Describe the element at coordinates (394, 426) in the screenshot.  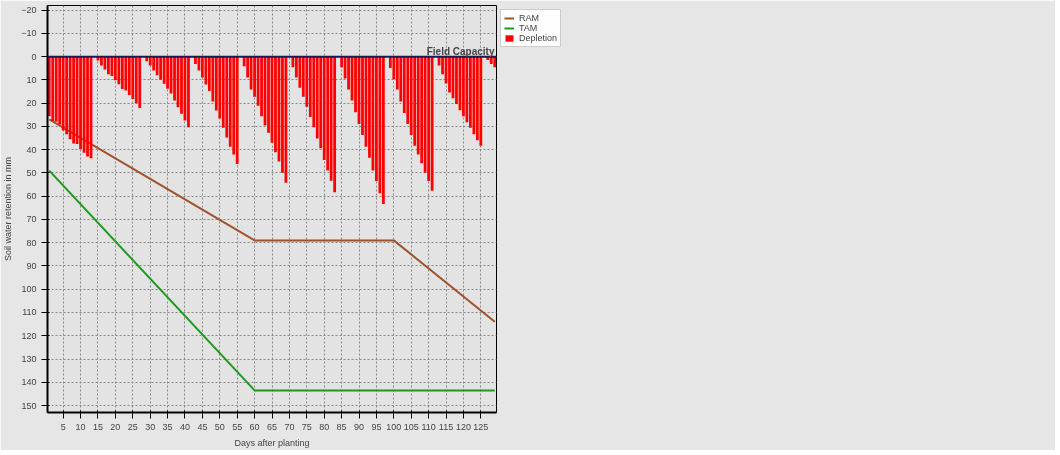
I see `x-tick-label: 100` at that location.